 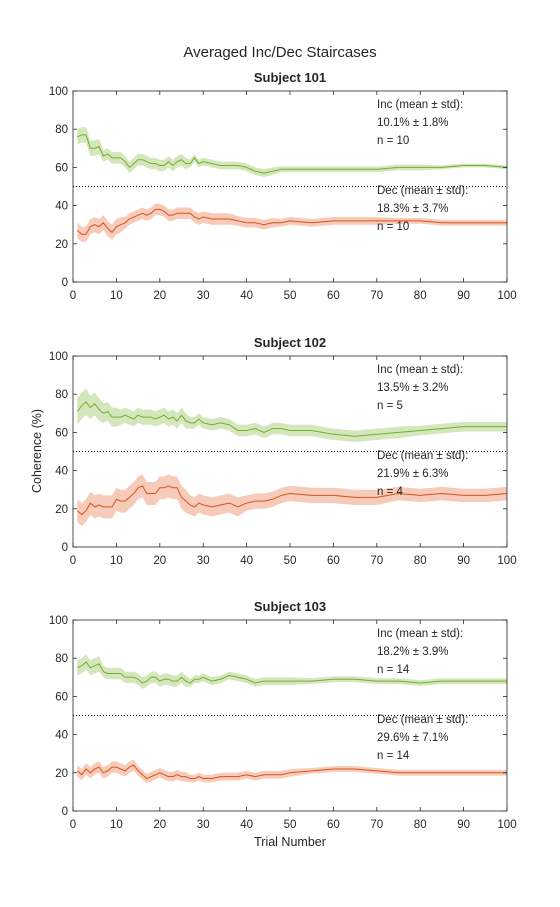 What do you see at coordinates (393, 227) in the screenshot?
I see `dec-annotation-line: n = 10` at bounding box center [393, 227].